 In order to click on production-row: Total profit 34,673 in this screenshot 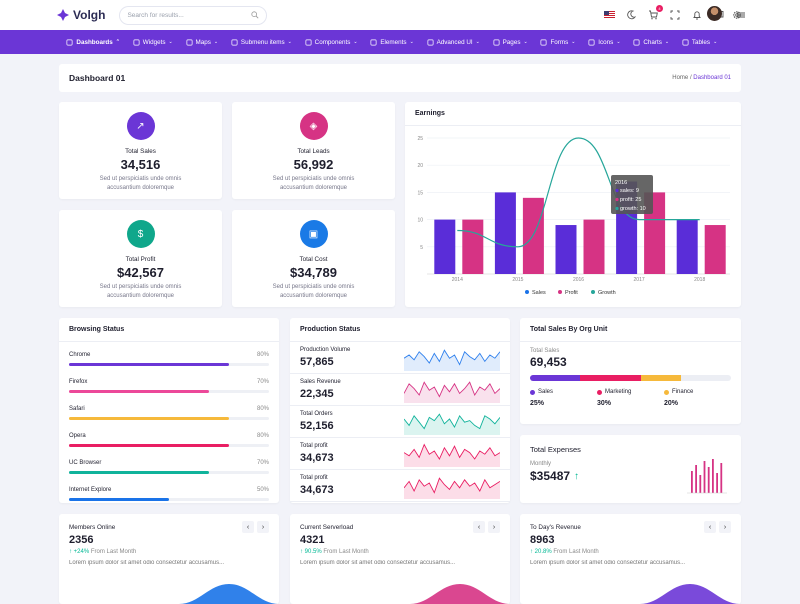, I will do `click(400, 486)`.